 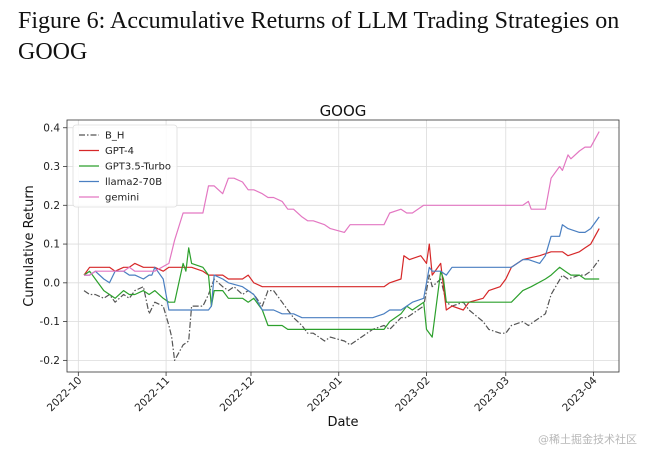 What do you see at coordinates (51, 283) in the screenshot?
I see `y-tick-label: 0.0` at bounding box center [51, 283].